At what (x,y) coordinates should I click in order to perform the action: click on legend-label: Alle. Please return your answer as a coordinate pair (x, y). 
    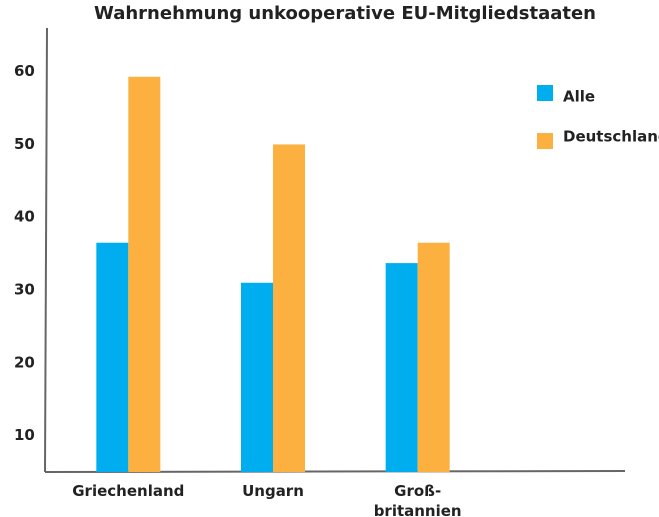
    Looking at the image, I should click on (579, 97).